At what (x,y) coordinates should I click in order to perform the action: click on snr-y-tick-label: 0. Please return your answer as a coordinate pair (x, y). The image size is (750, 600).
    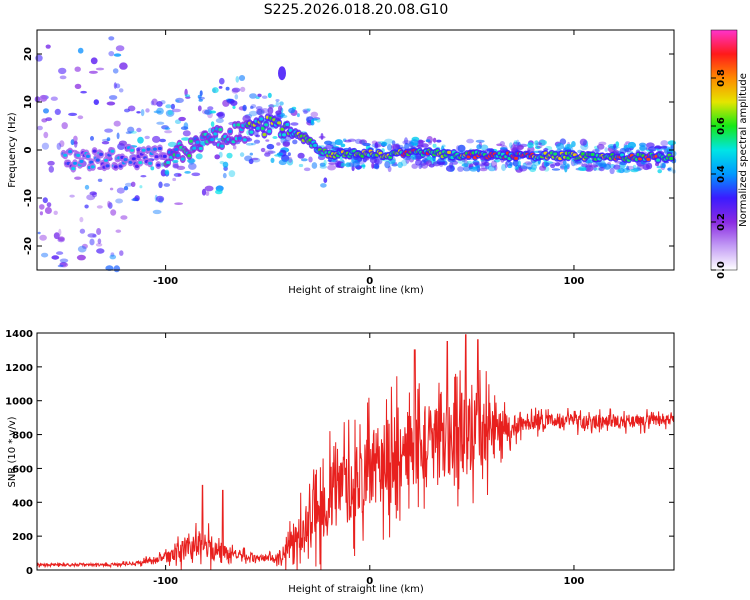
    Looking at the image, I should click on (29, 571).